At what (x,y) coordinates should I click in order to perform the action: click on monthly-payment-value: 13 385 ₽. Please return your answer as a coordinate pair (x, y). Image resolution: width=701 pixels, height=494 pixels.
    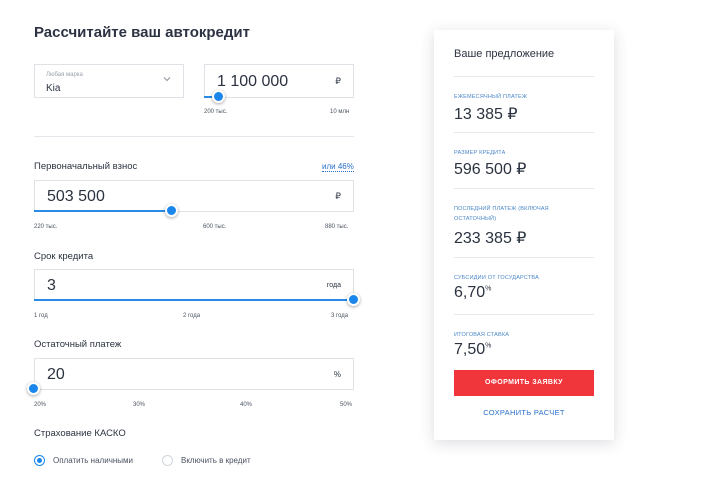
    Looking at the image, I should click on (486, 114).